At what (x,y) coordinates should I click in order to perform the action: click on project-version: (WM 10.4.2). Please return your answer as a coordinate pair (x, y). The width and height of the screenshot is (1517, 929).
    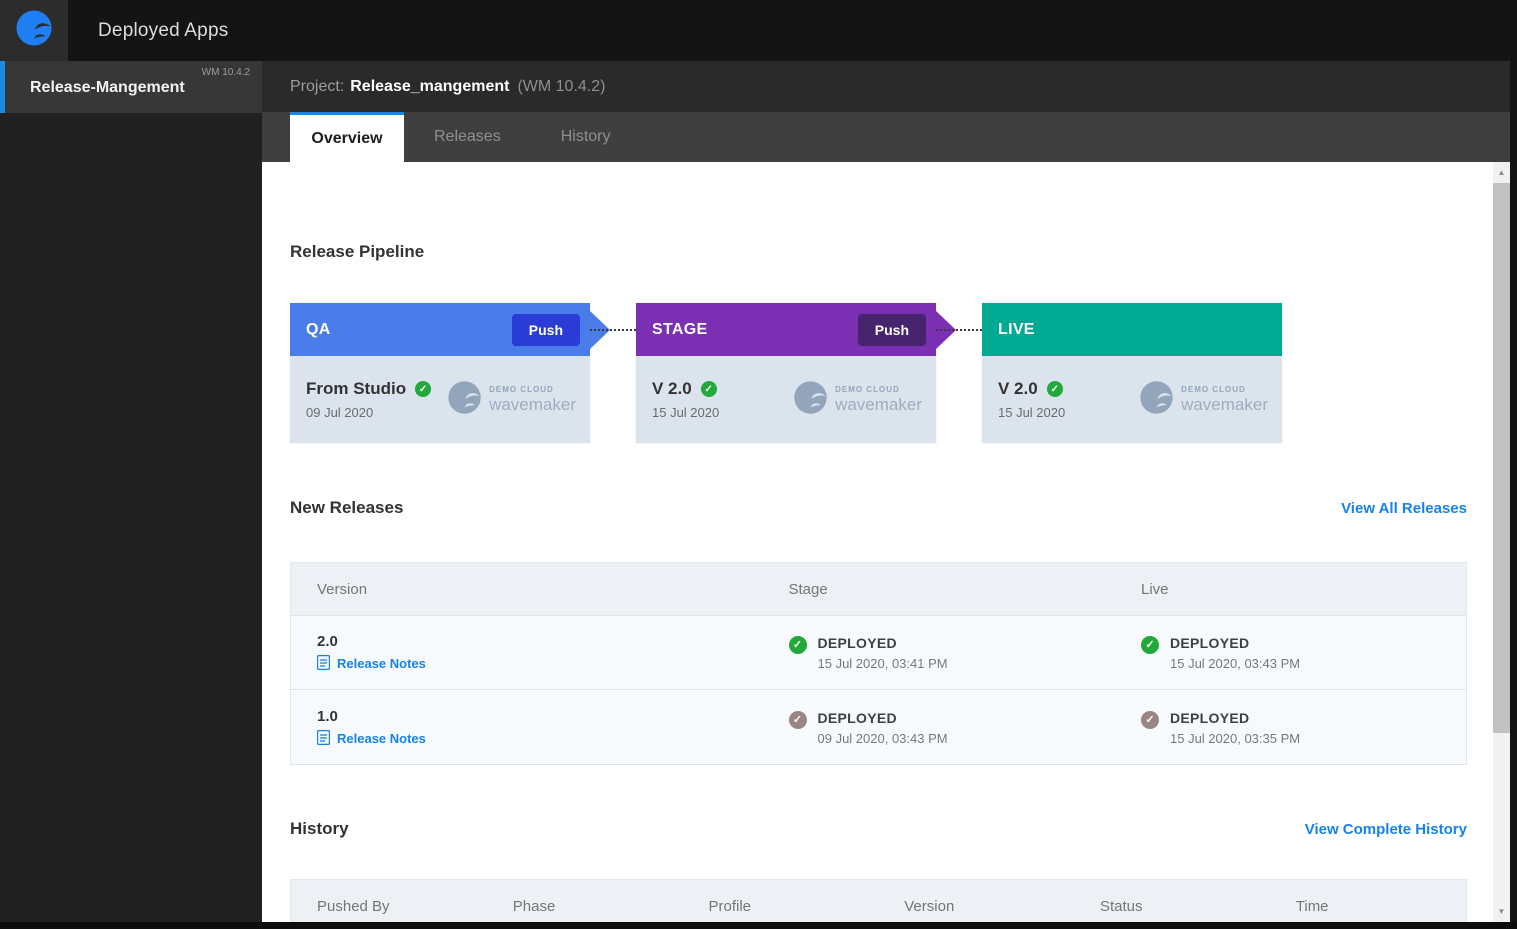
    Looking at the image, I should click on (561, 86).